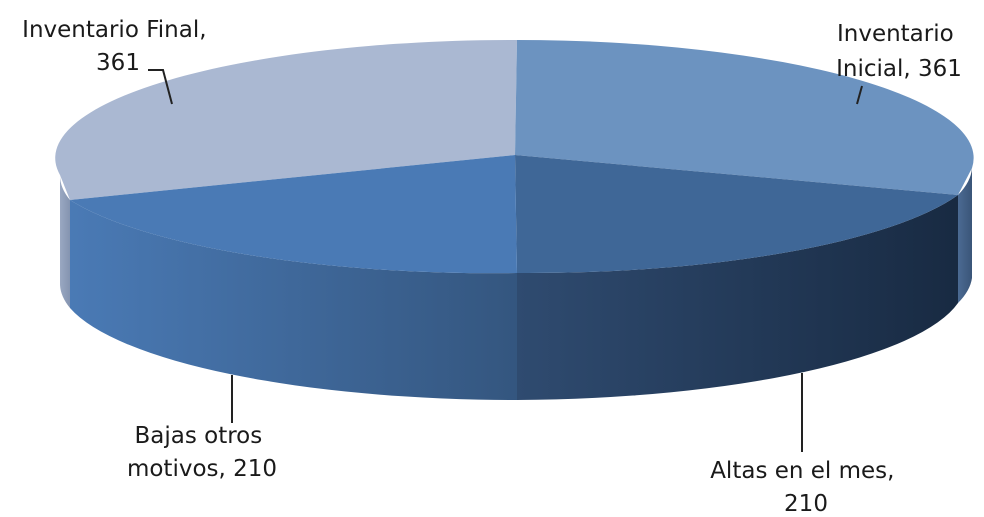 Image resolution: width=984 pixels, height=517 pixels. I want to click on leader-line-inventario-final, so click(160, 87).